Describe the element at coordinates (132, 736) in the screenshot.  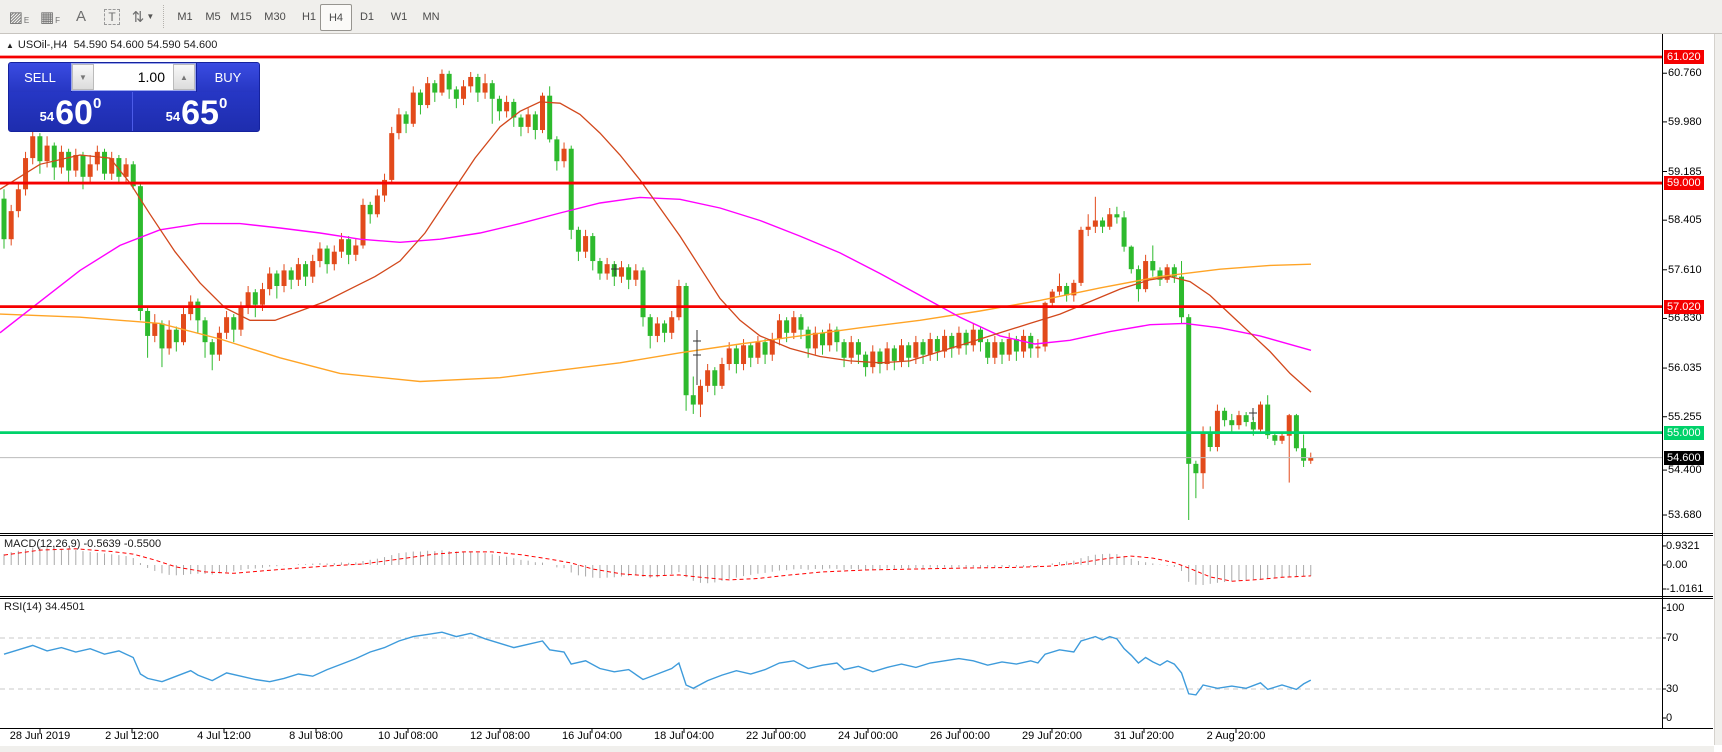
I see `time-axis-label: 2 Jul 12:00` at that location.